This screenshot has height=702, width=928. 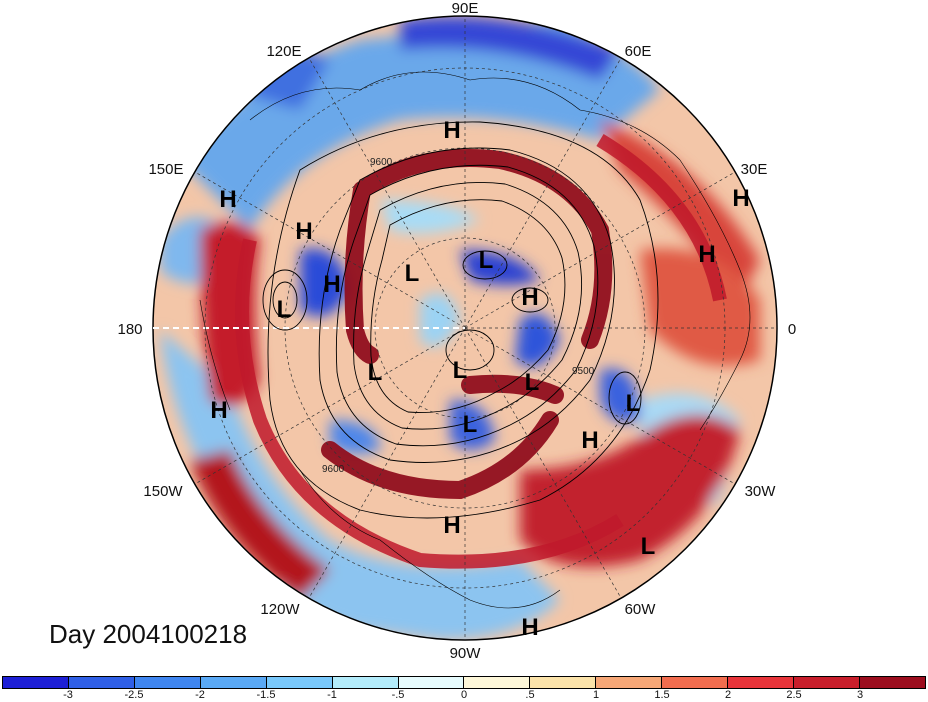 What do you see at coordinates (641, 609) in the screenshot?
I see `lon-label-60w: 60W` at bounding box center [641, 609].